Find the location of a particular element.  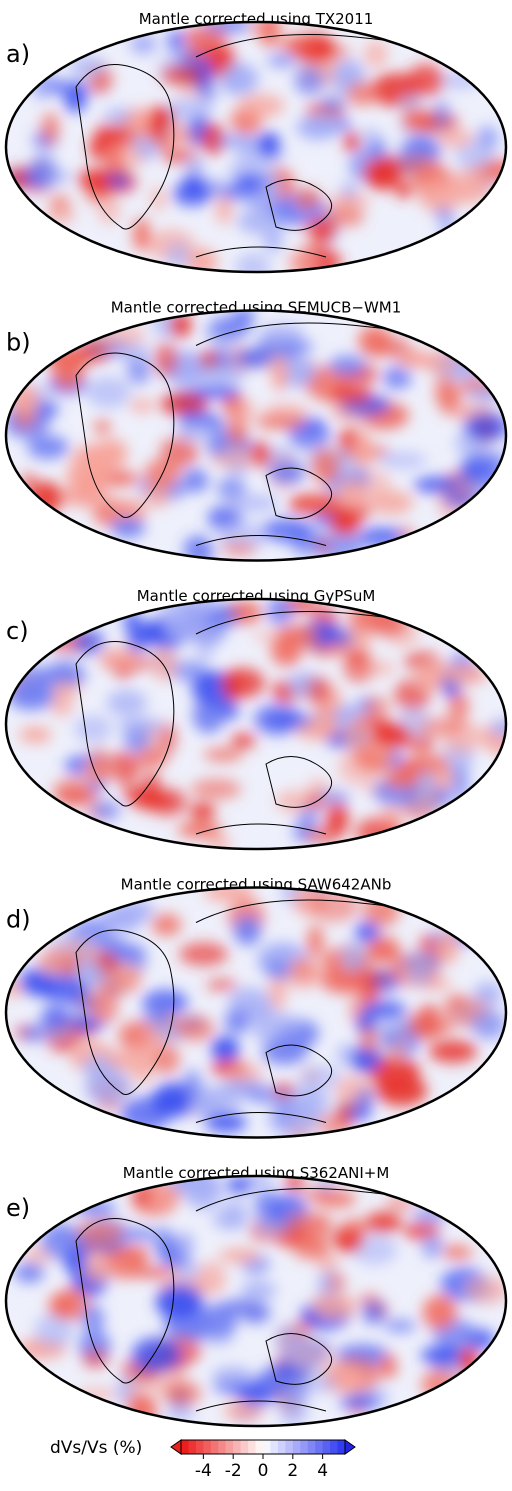

panel-title: Mantle corrected using SEMUCB−WM1 is located at coordinates (256, 308).